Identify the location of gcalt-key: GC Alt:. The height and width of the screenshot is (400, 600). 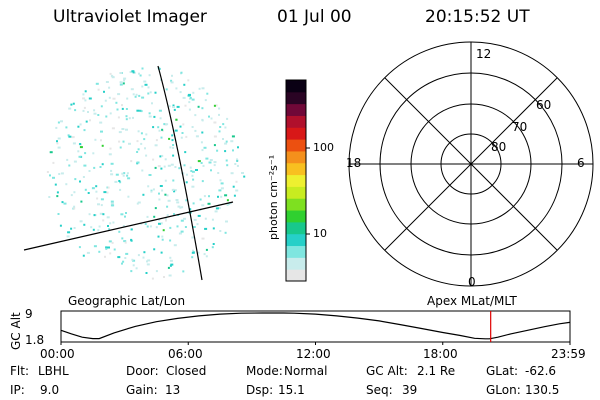
(387, 371).